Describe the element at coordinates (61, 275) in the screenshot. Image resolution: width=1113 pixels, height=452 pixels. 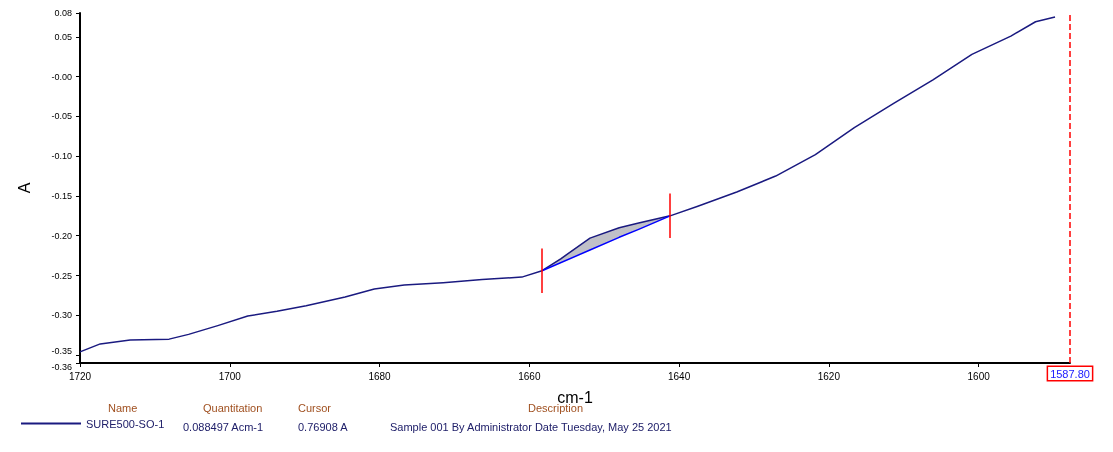
I see `y-tick-label: -0.25` at that location.